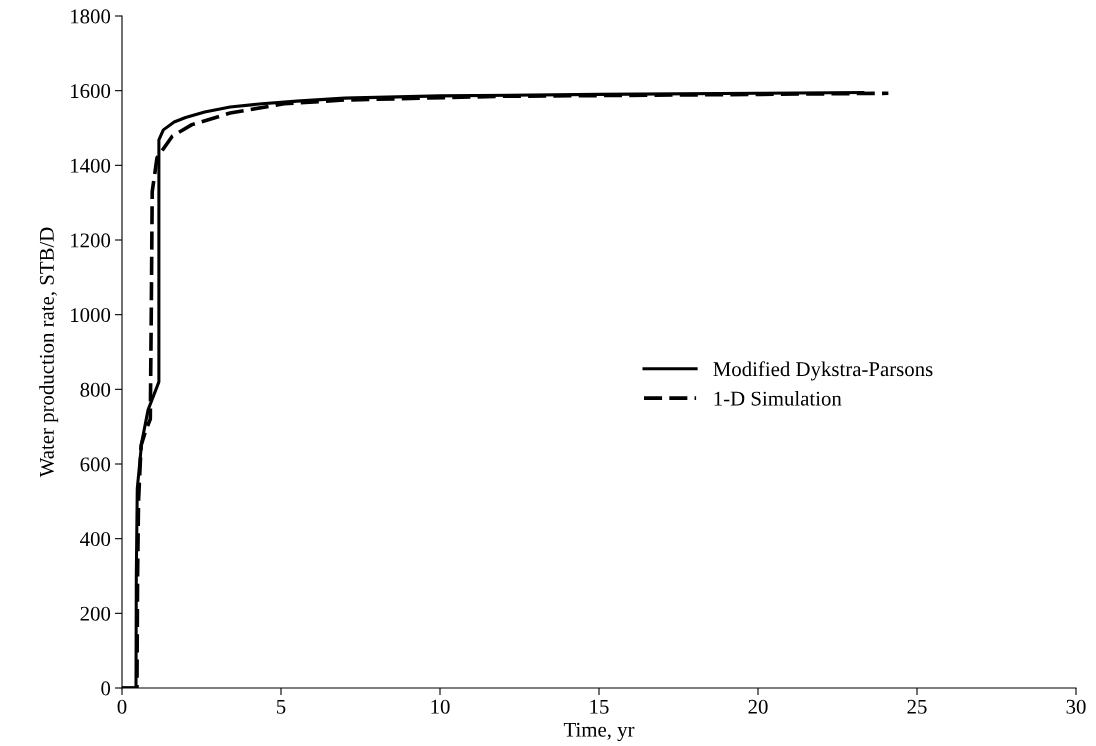 The image size is (1096, 746). What do you see at coordinates (599, 706) in the screenshot?
I see `x-tick-label: 15` at bounding box center [599, 706].